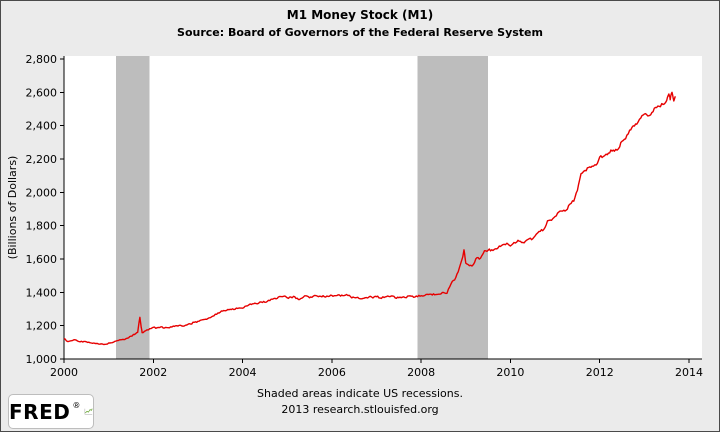 The image size is (720, 432). I want to click on y-axis-title: (Billions of Dollars), so click(12, 208).